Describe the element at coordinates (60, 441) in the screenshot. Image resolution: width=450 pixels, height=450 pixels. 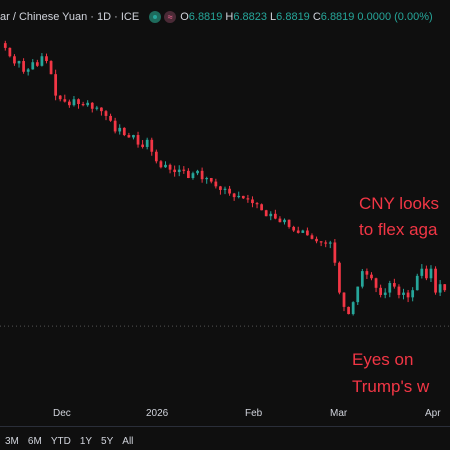
I see `range-ytd-button: YTD` at that location.